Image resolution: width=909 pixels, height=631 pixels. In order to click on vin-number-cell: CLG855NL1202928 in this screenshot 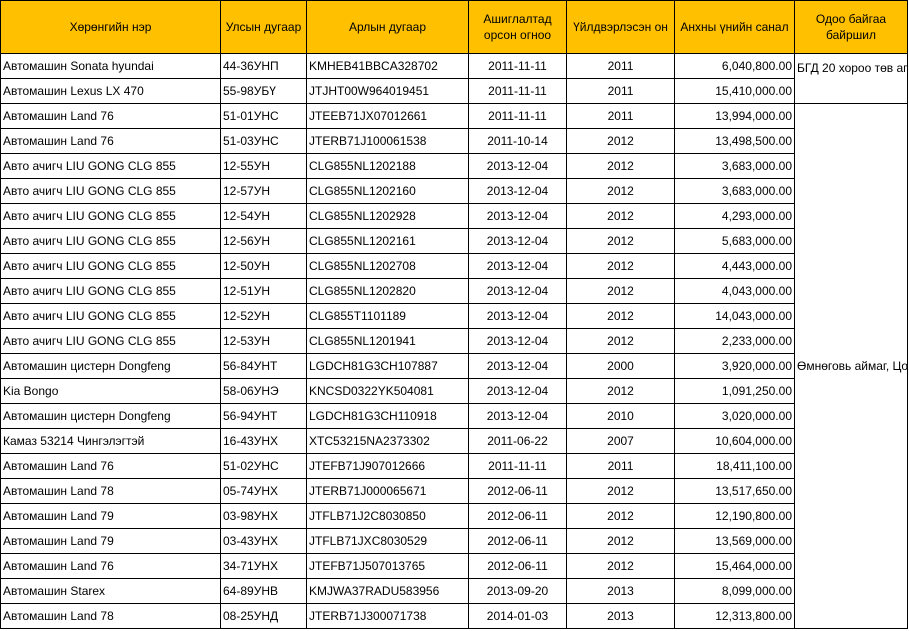, I will do `click(387, 216)`.